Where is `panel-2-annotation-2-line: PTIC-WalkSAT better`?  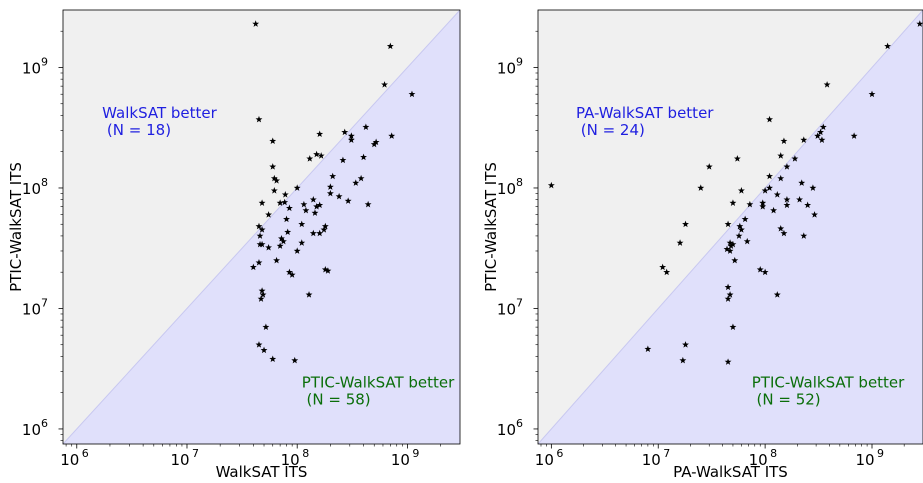
panel-2-annotation-2-line: PTIC-WalkSAT better is located at coordinates (828, 383).